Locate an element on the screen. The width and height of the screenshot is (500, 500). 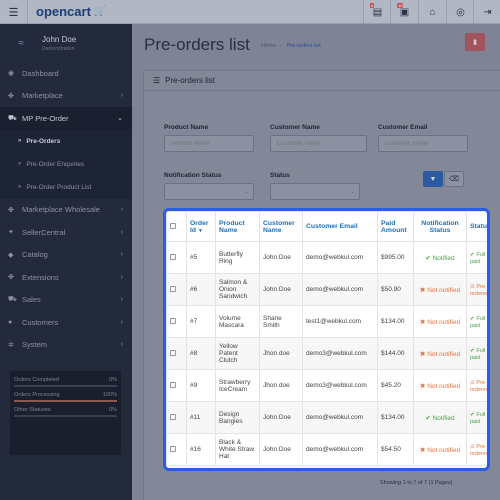
avatar: ≈ is located at coordinates (21, 43).